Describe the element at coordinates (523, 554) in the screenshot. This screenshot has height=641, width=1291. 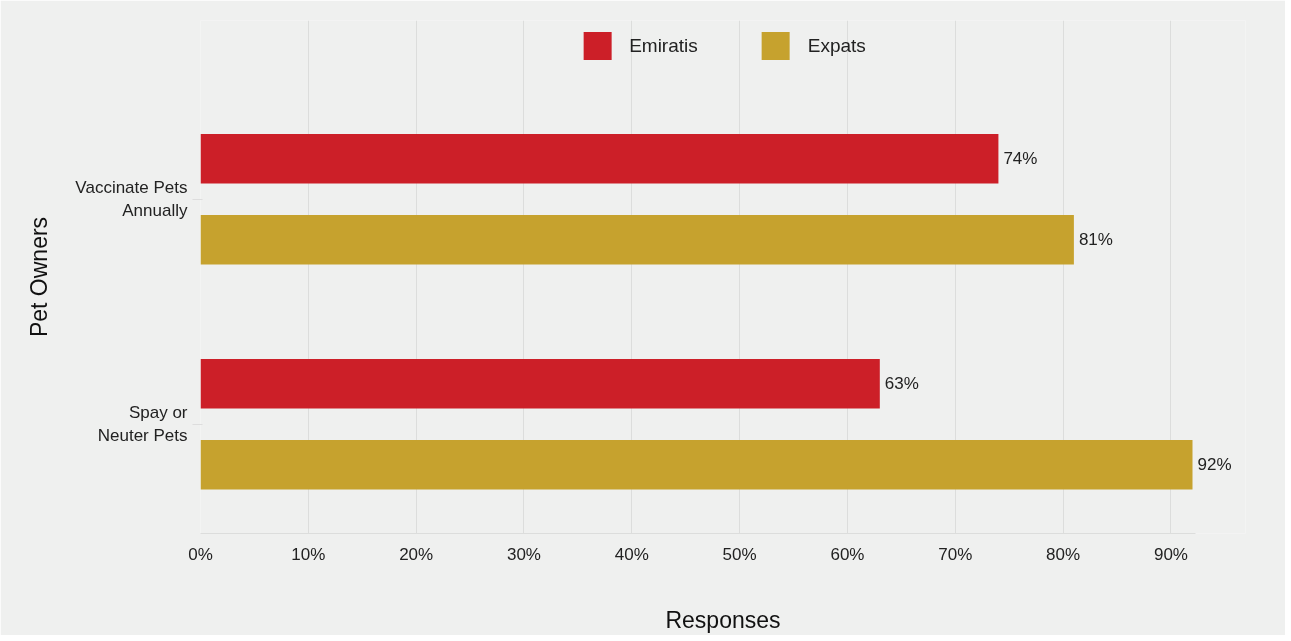
I see `x-tick-label: 30%` at that location.